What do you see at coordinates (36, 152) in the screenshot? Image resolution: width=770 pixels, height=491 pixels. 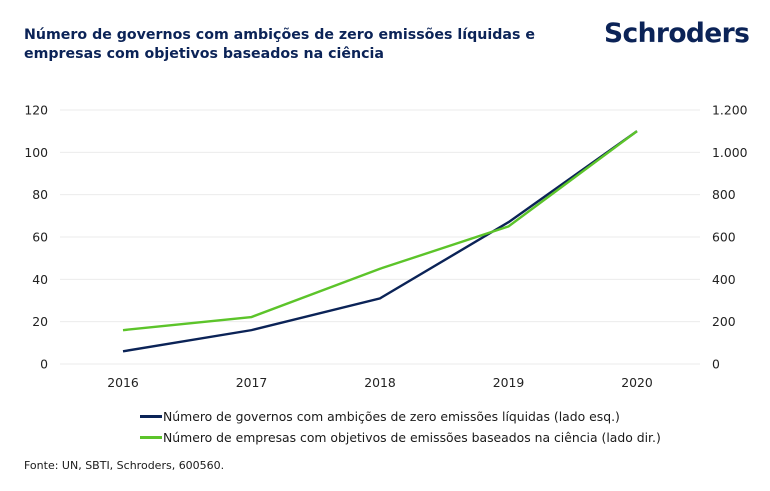 I see `y-left-tick-label: 100` at bounding box center [36, 152].